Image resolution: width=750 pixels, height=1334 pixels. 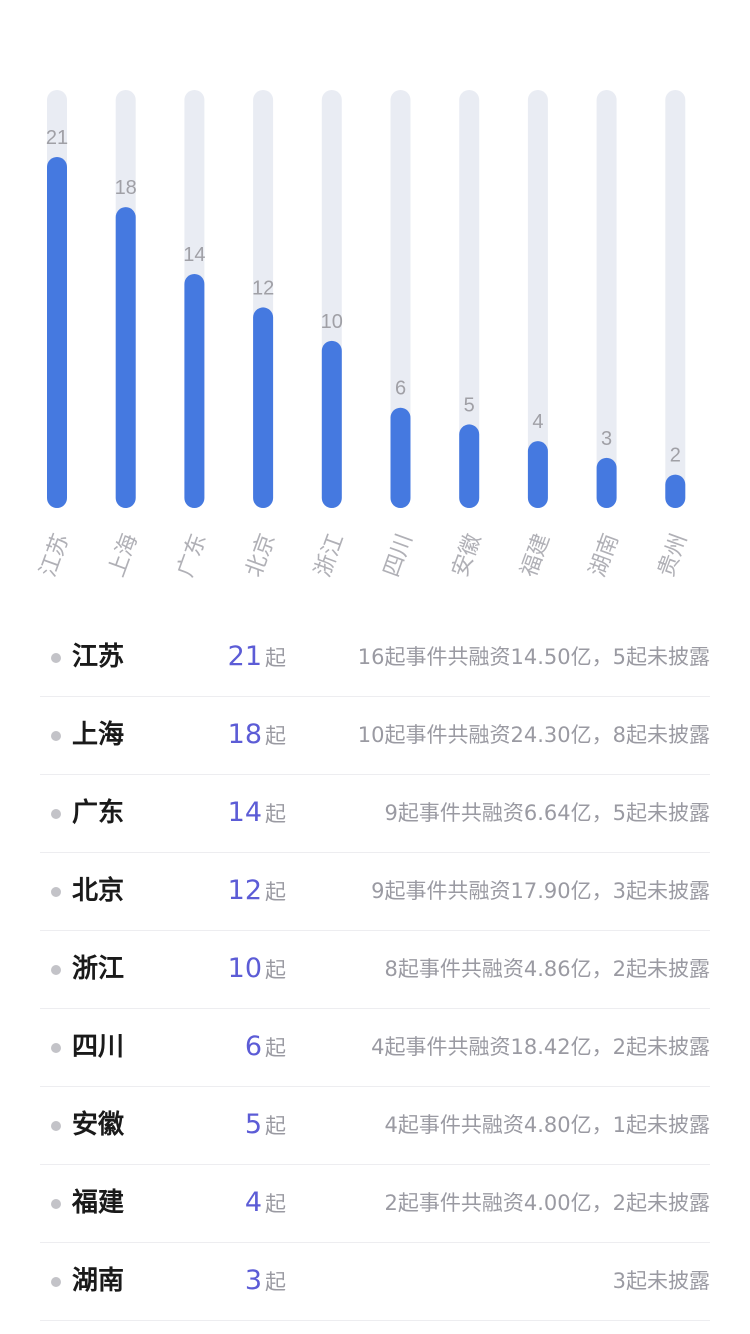 What do you see at coordinates (330, 556) in the screenshot?
I see `category-label: 浙江` at bounding box center [330, 556].